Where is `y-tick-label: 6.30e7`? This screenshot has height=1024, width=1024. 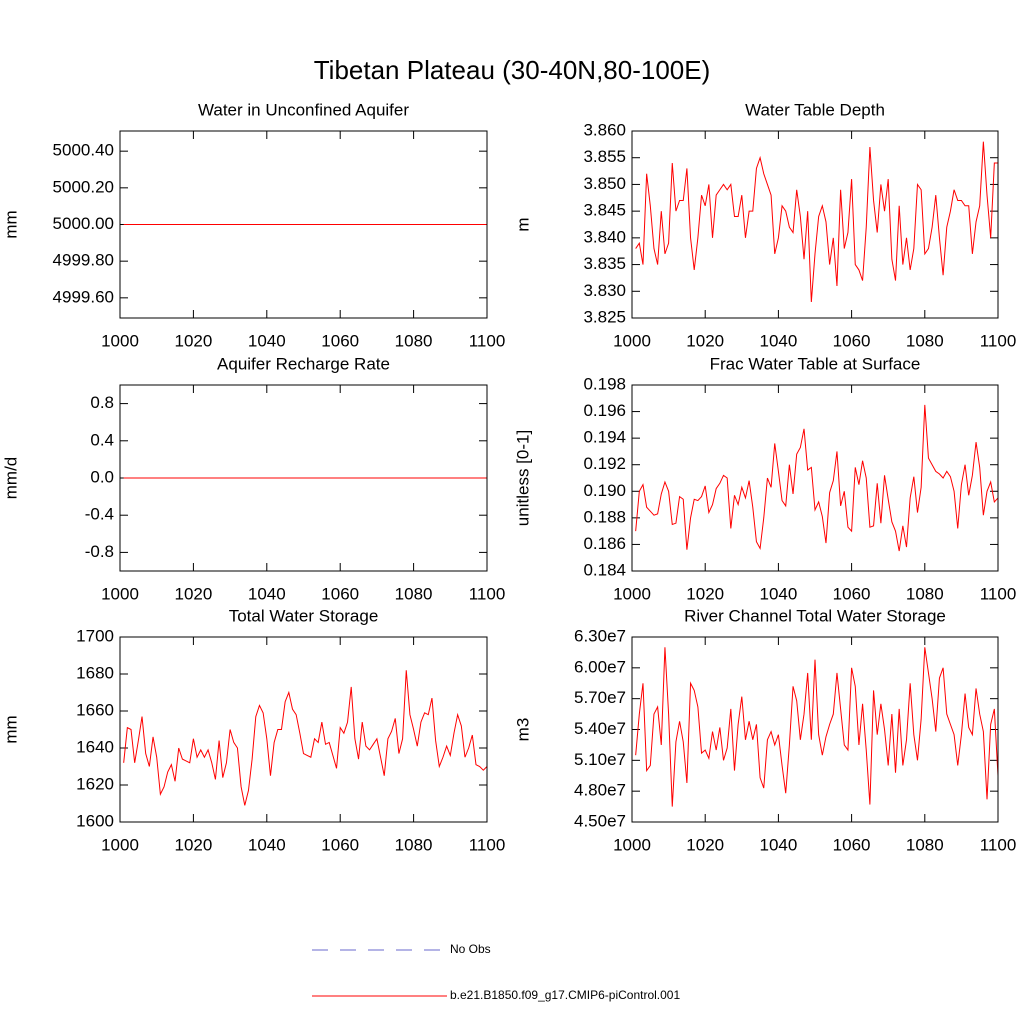
y-tick-label: 6.30e7 is located at coordinates (600, 635).